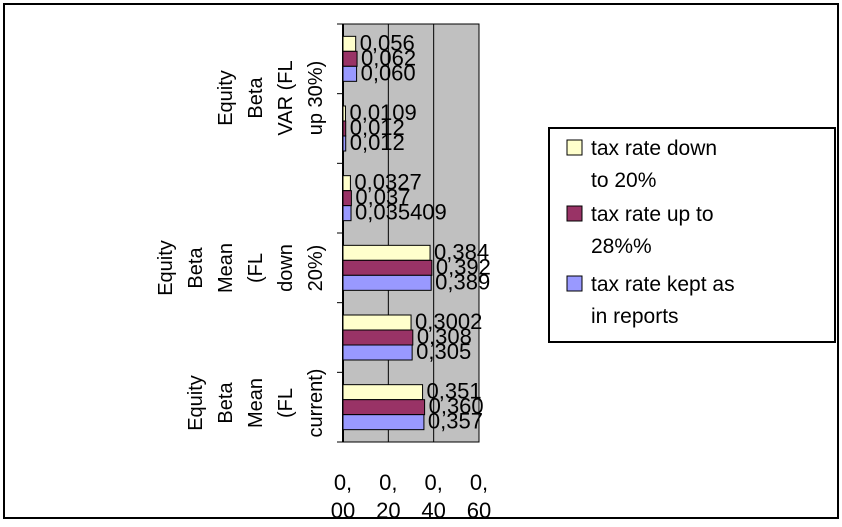 This screenshot has width=842, height=527. What do you see at coordinates (455, 421) in the screenshot?
I see `data-label: 0,357` at bounding box center [455, 421].